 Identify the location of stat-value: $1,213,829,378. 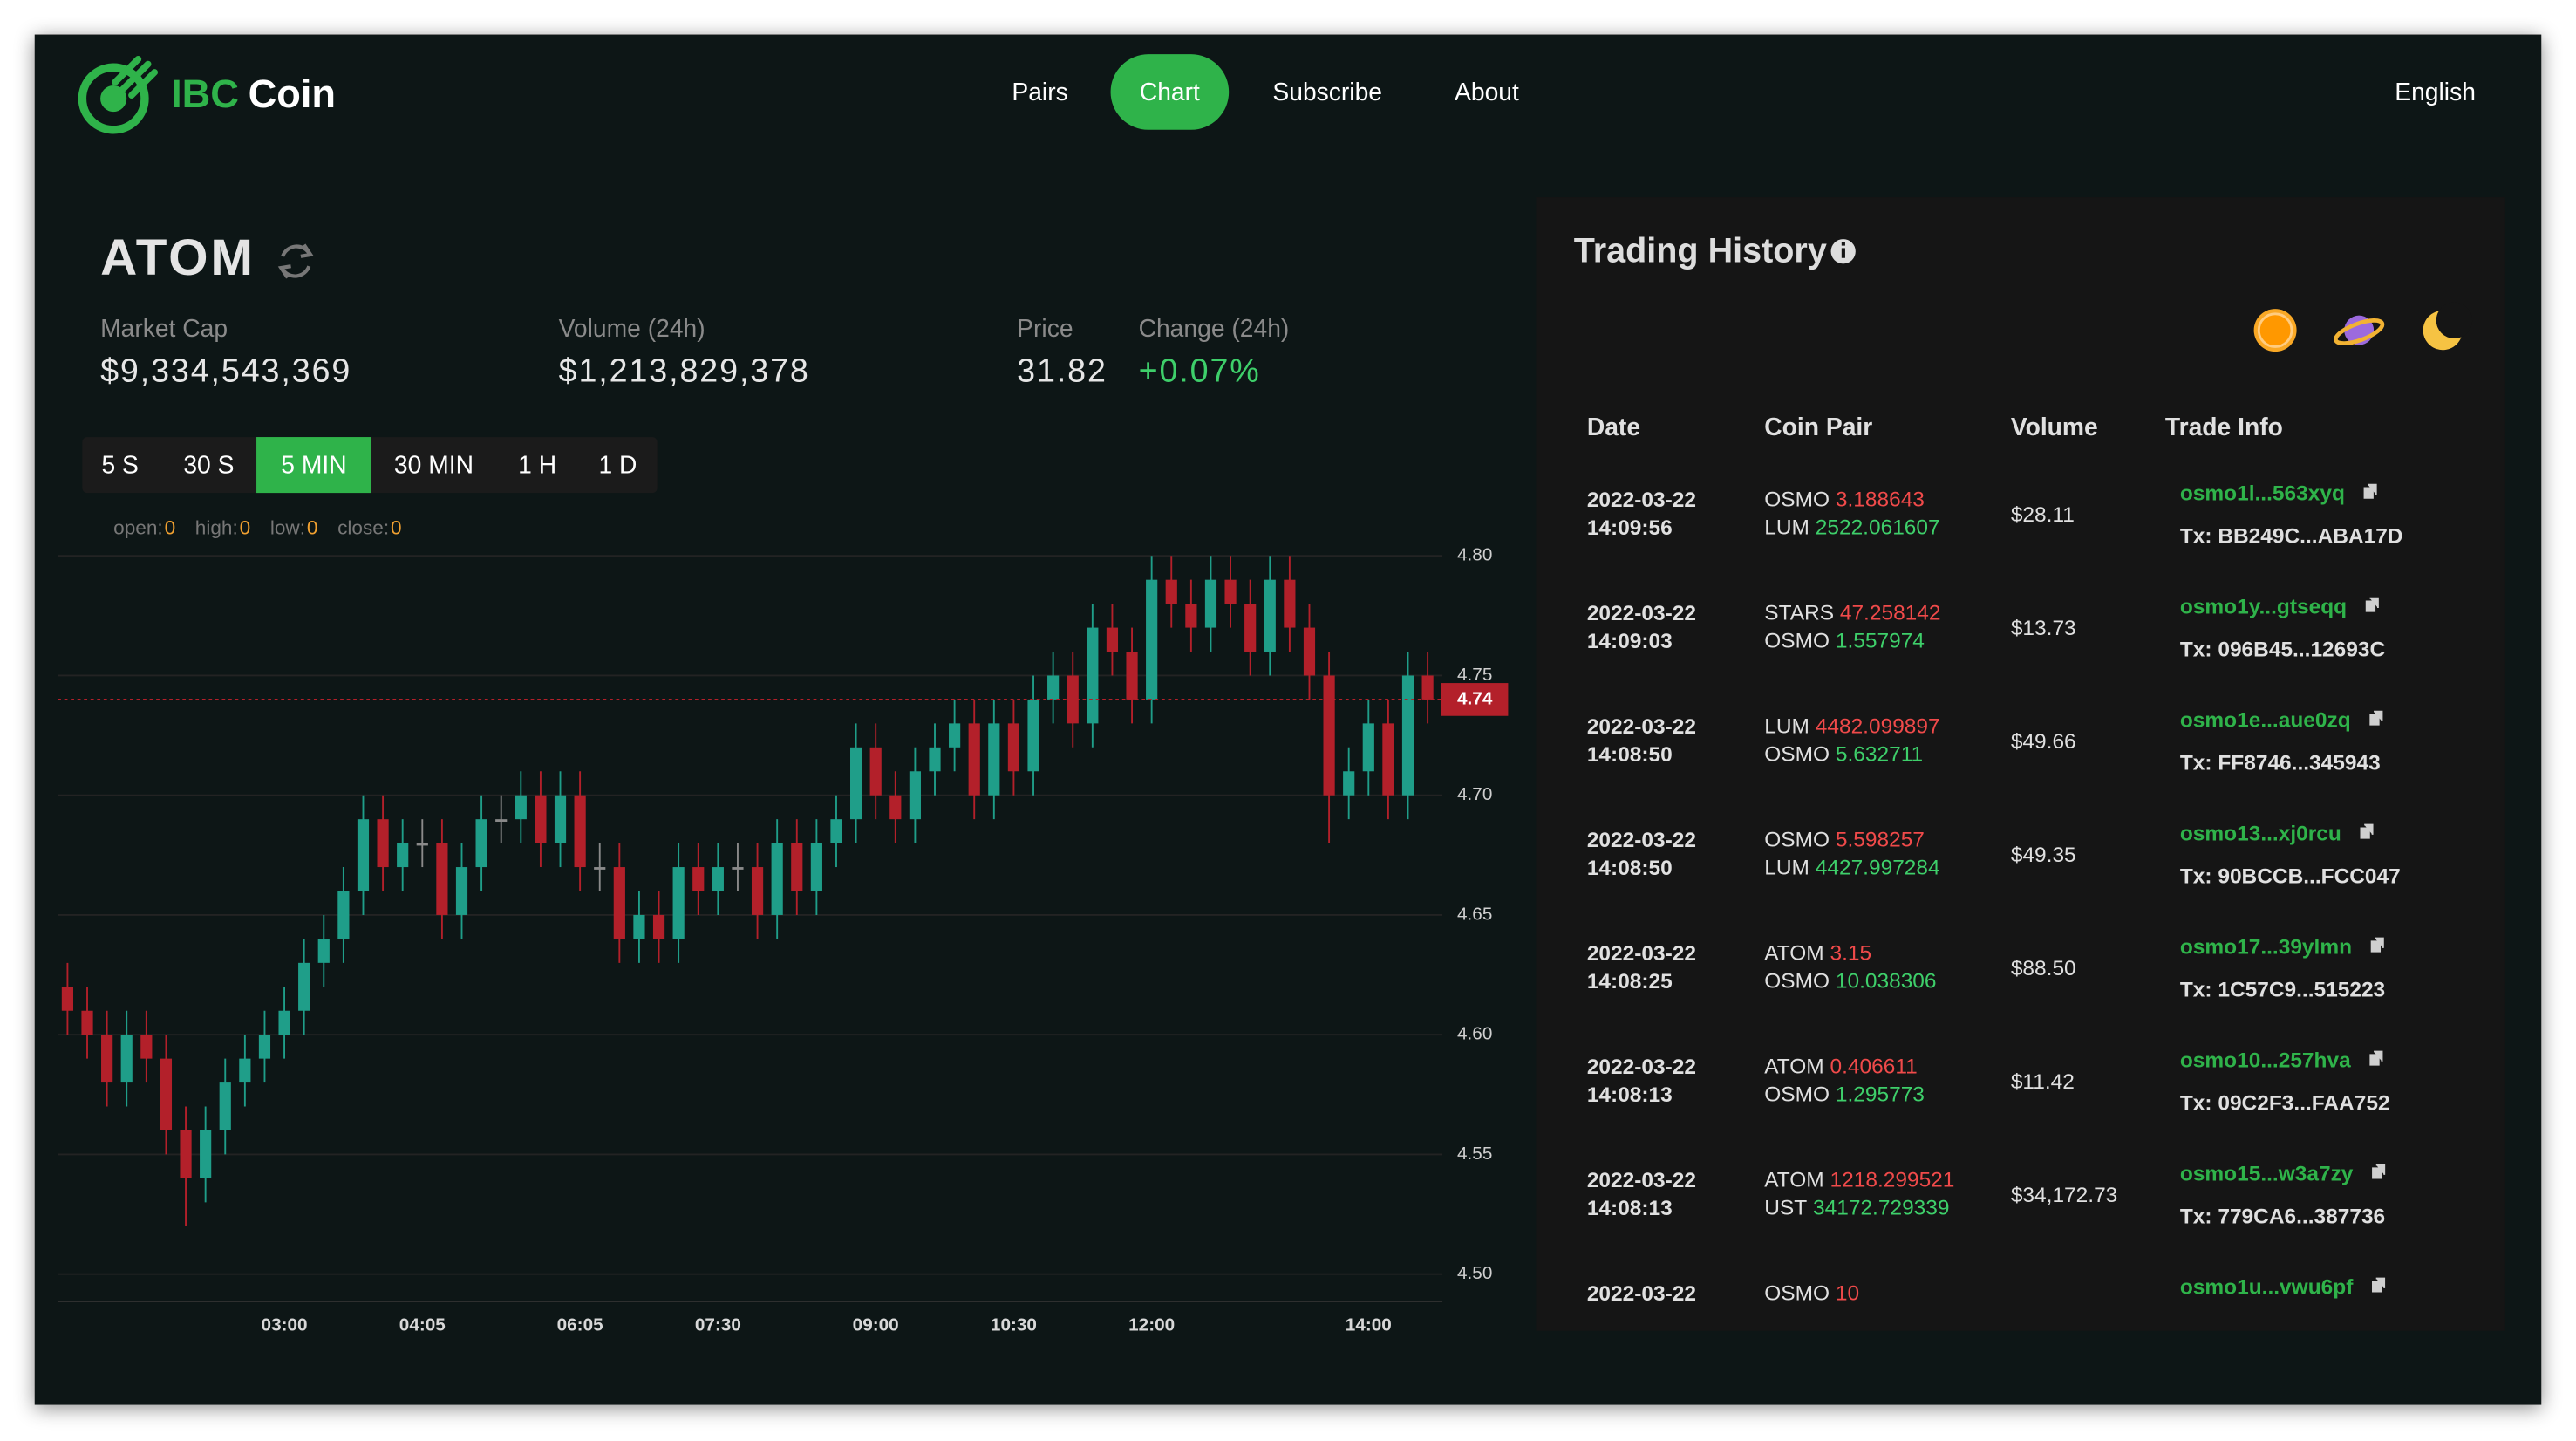
(684, 370).